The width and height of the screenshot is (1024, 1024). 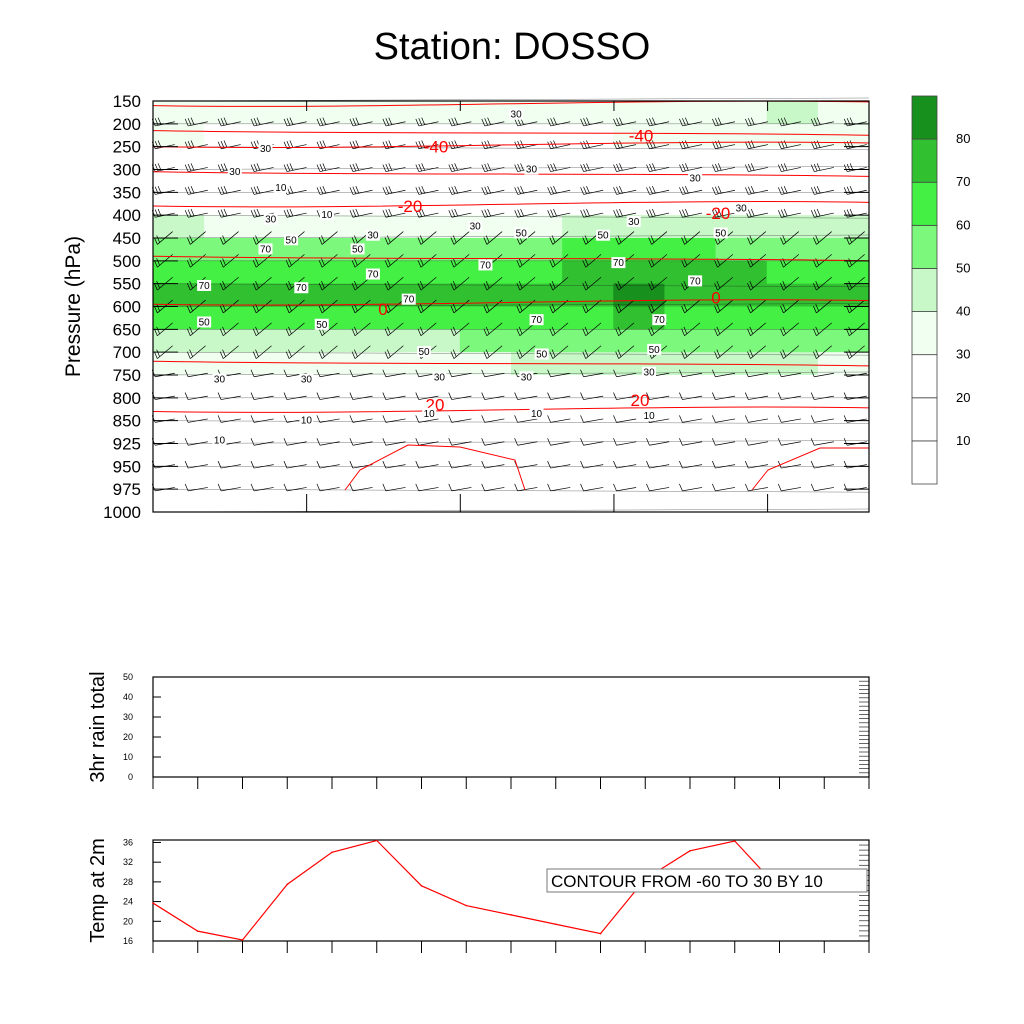 I want to click on contour-label-text: 10, so click(x=220, y=440).